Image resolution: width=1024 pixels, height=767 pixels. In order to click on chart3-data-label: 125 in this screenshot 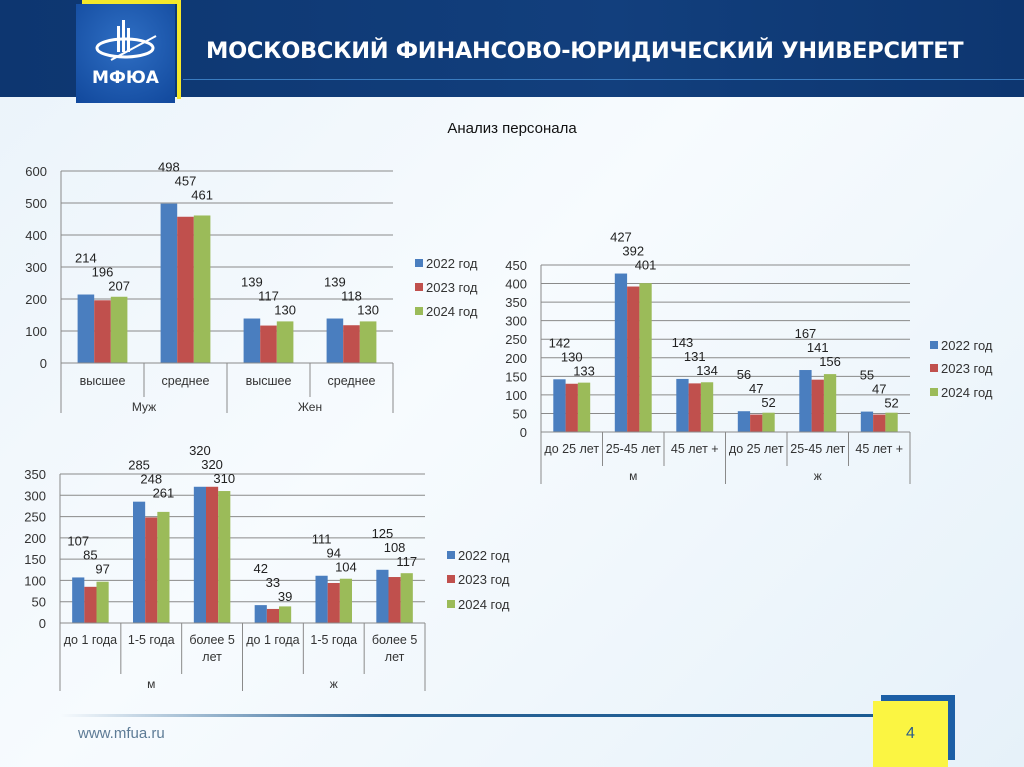, I will do `click(383, 533)`.